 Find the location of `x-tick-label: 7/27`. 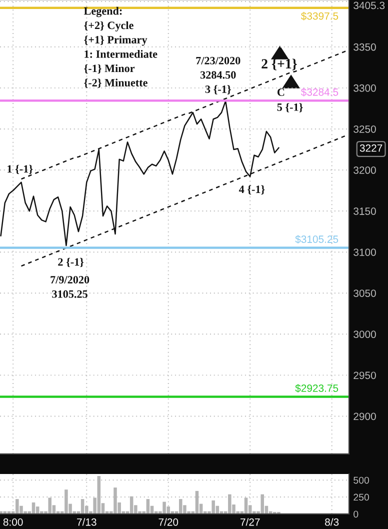

x-tick-label: 7/27 is located at coordinates (250, 522).